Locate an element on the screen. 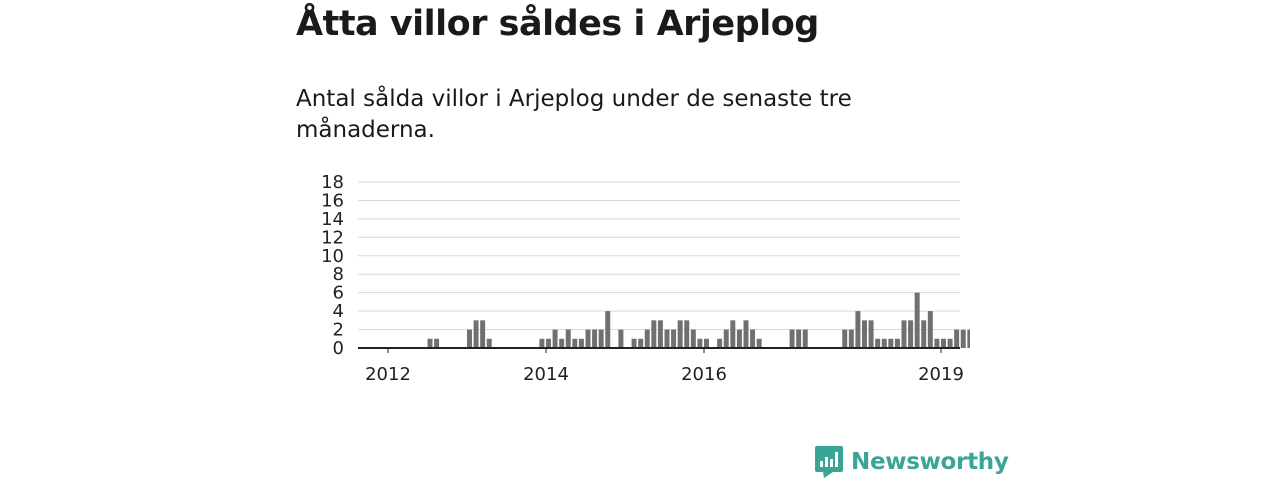  chart-title: Åtta villor såldes i Arjeplog is located at coordinates (557, 24).